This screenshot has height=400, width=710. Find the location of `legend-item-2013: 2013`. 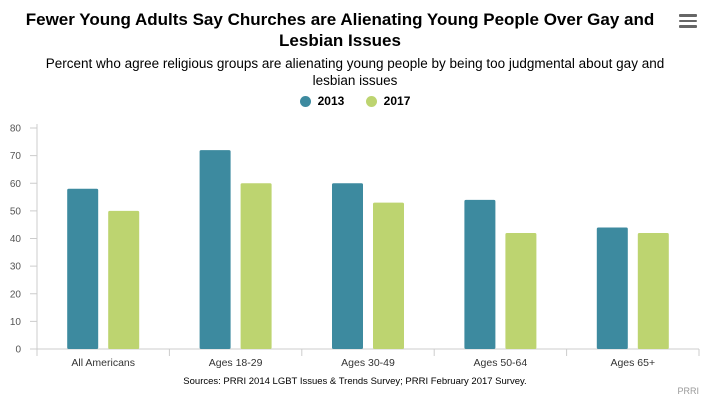

legend-item-2013: 2013 is located at coordinates (322, 101).